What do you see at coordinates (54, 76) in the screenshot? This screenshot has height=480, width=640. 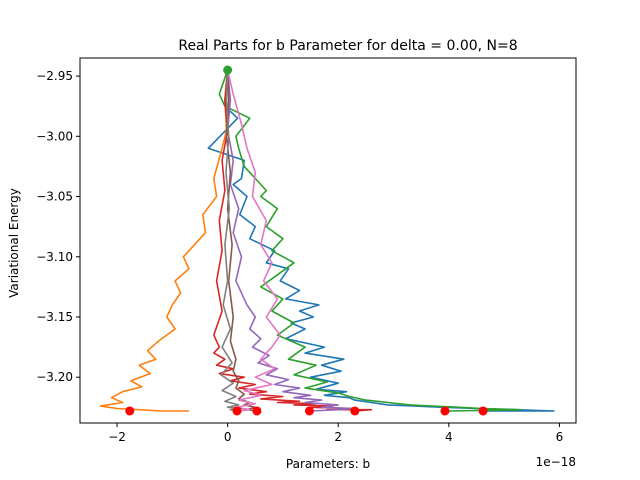 I see `y-tick-label: −2.95` at bounding box center [54, 76].